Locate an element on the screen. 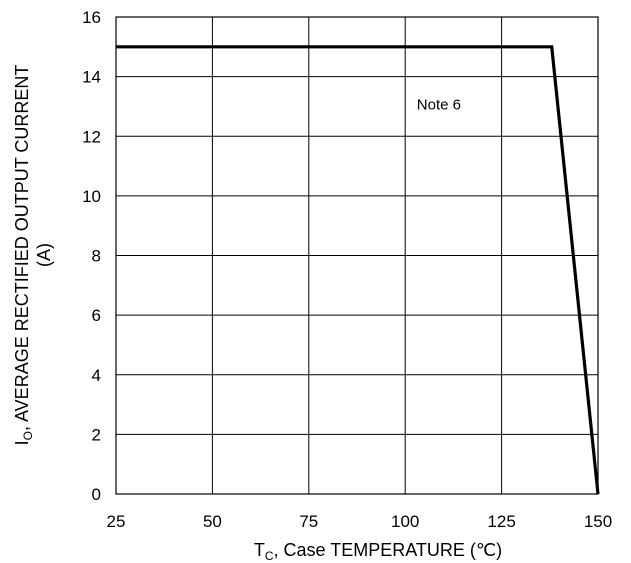  y-tick-label-0: 0 is located at coordinates (96, 494).